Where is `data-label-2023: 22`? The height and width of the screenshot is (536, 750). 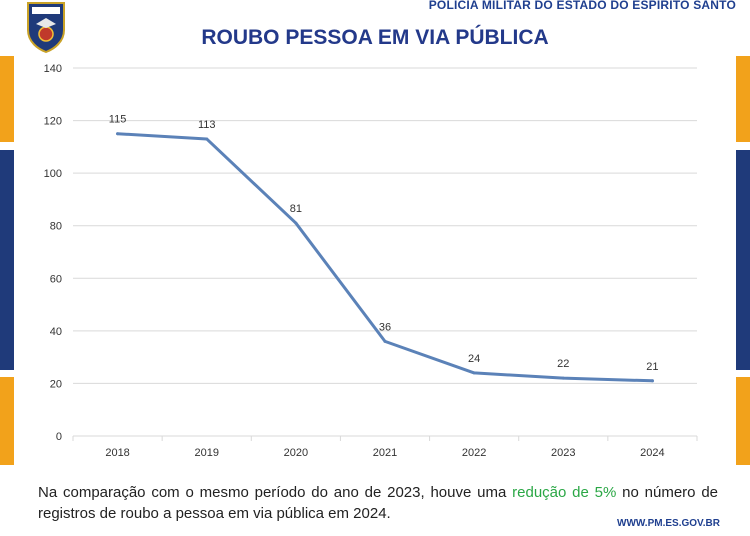 data-label-2023: 22 is located at coordinates (563, 364).